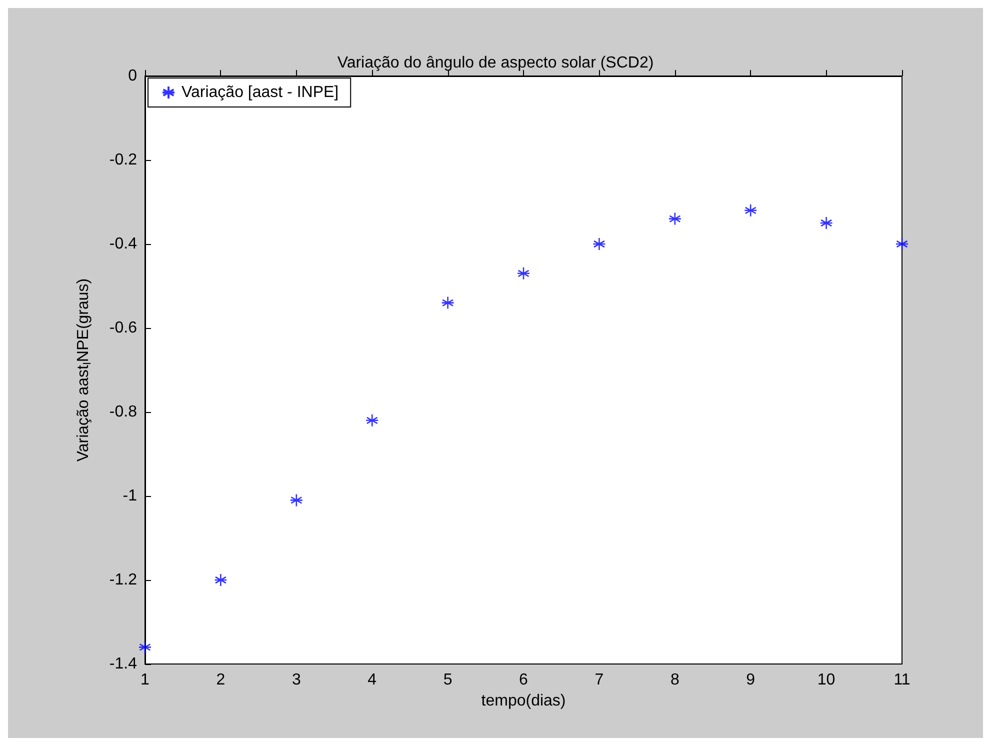 This screenshot has height=746, width=991. I want to click on chart-title: Variação do ângulo de aspecto solar (SCD2), so click(495, 63).